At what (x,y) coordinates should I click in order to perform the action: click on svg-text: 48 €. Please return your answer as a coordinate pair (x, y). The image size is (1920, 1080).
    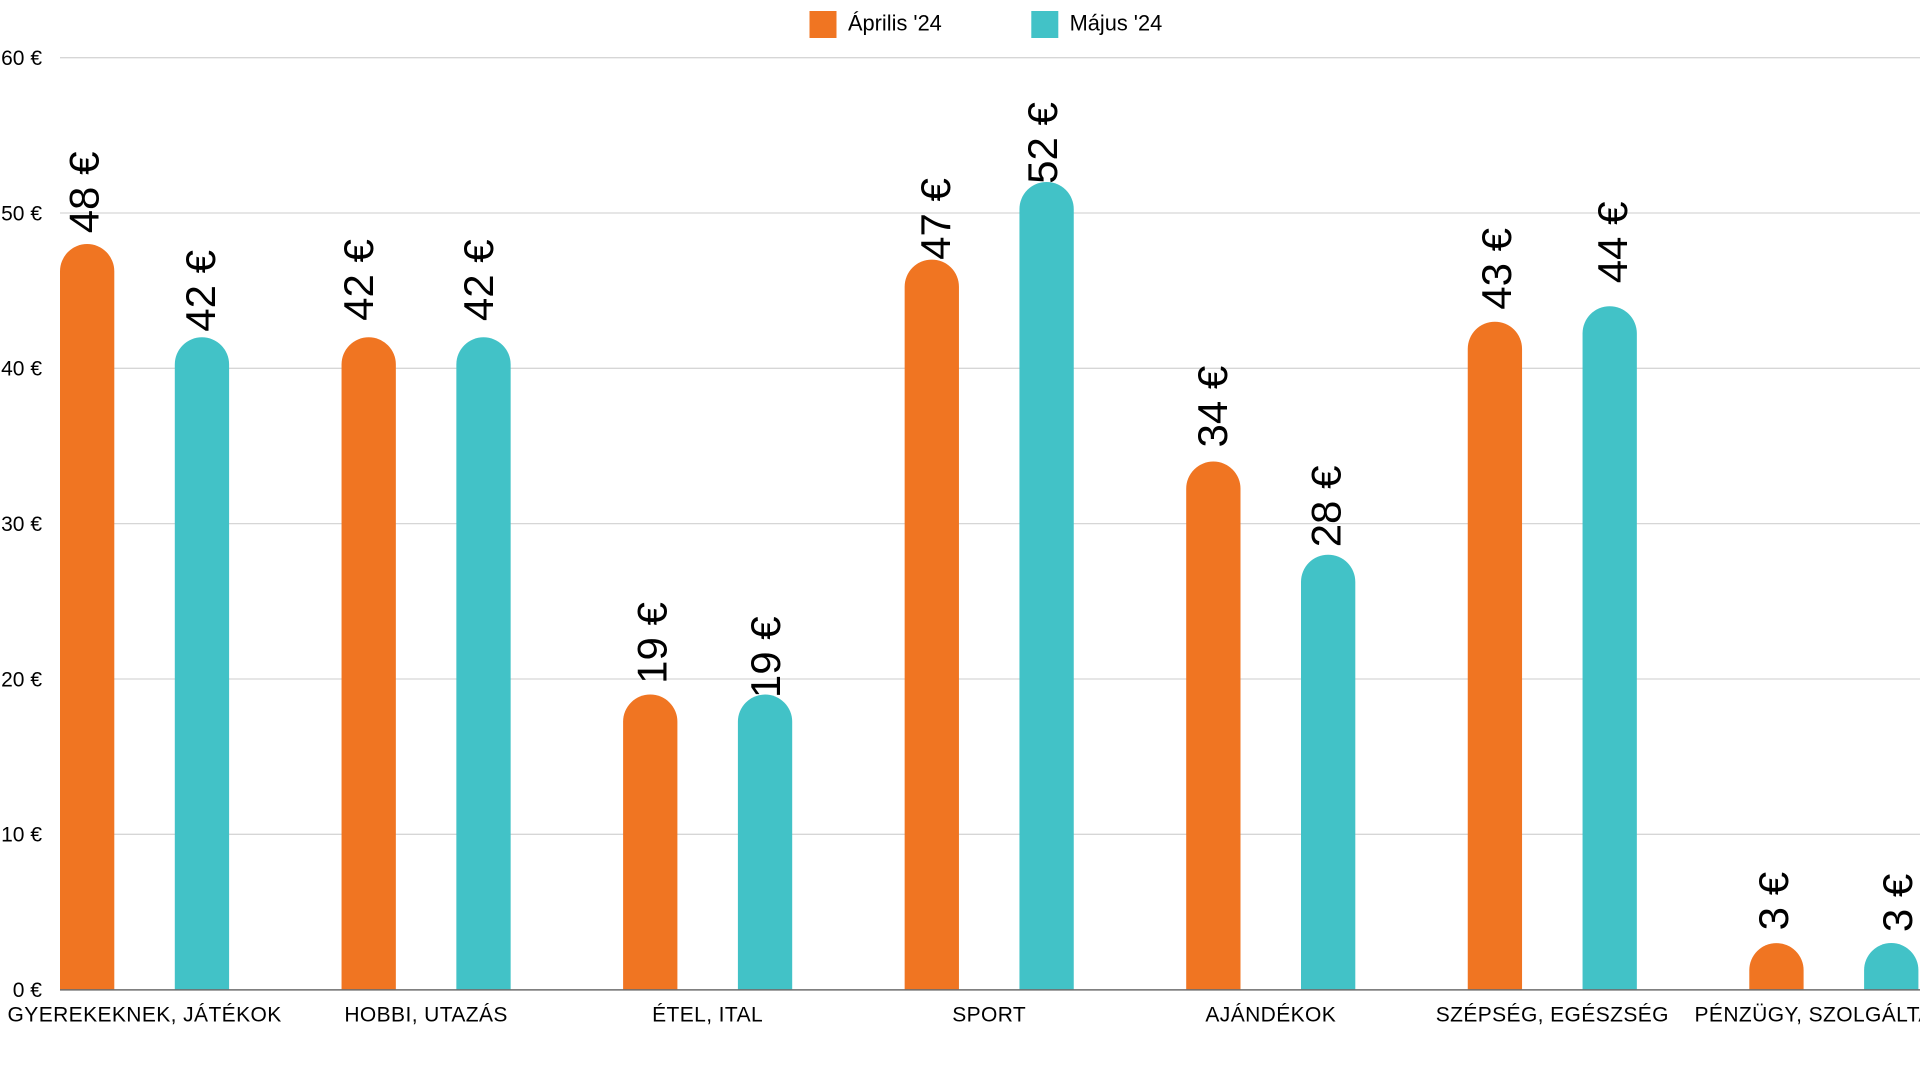
    Looking at the image, I should click on (83, 193).